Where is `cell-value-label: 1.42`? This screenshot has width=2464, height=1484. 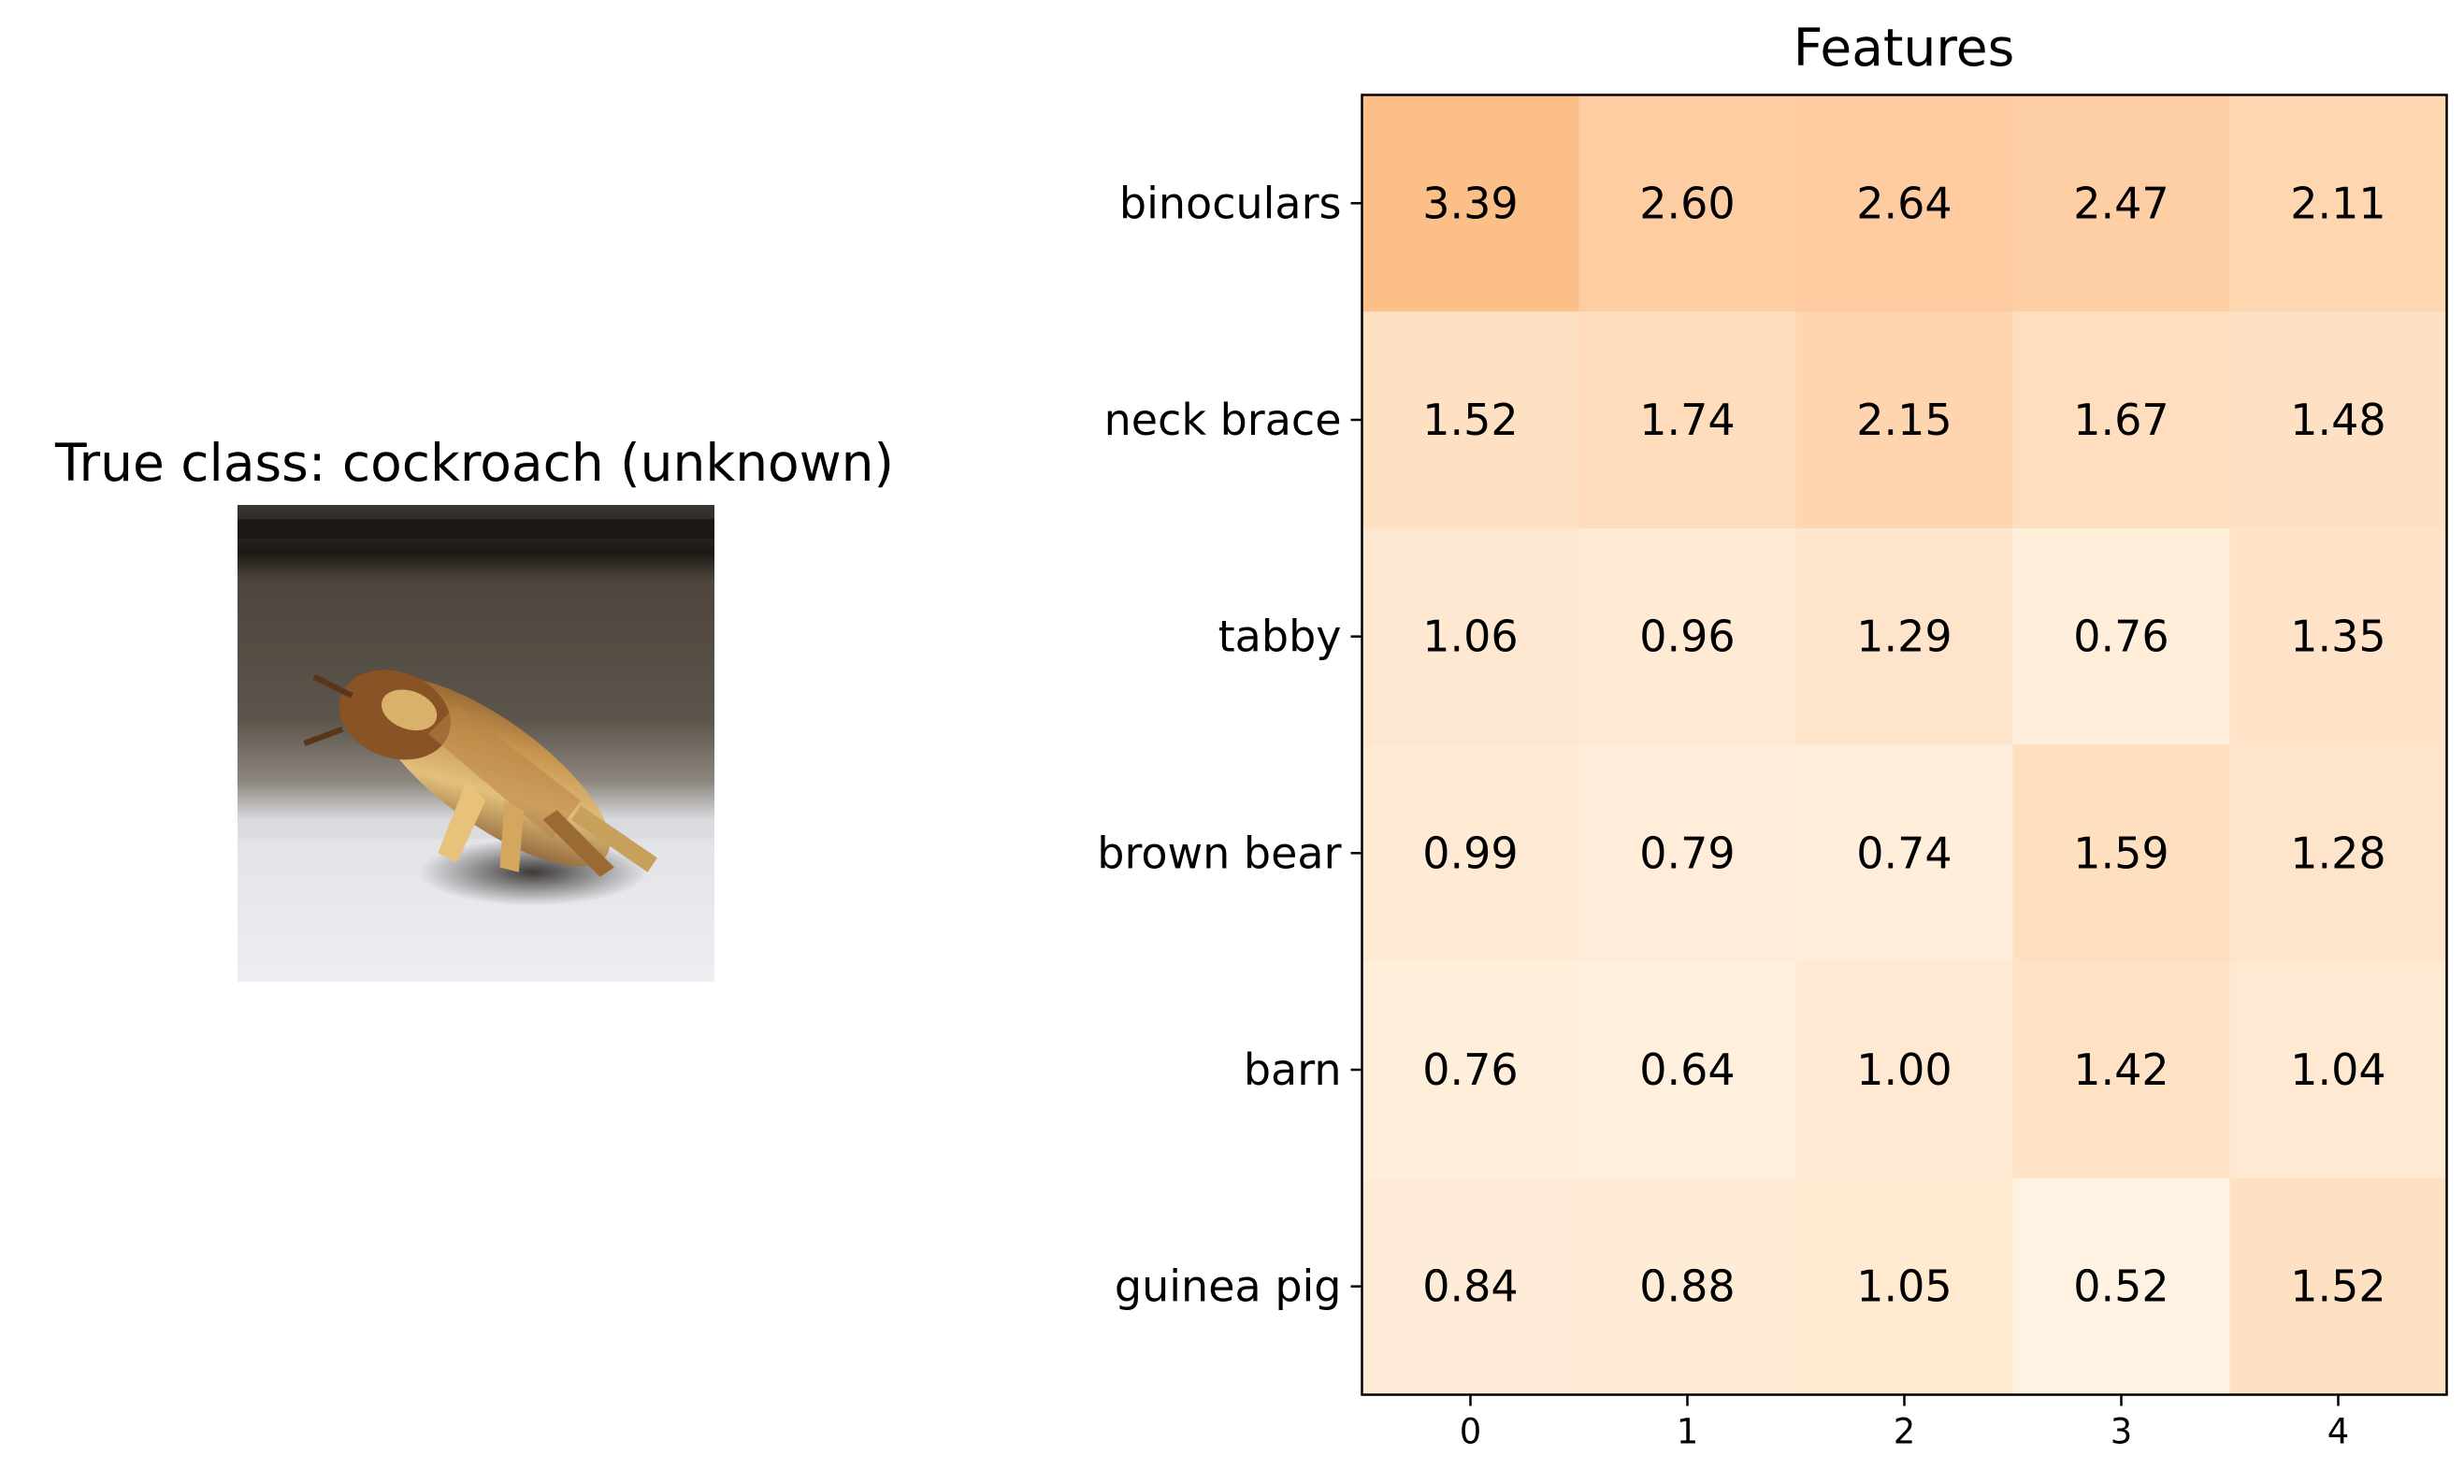 cell-value-label: 1.42 is located at coordinates (2121, 1070).